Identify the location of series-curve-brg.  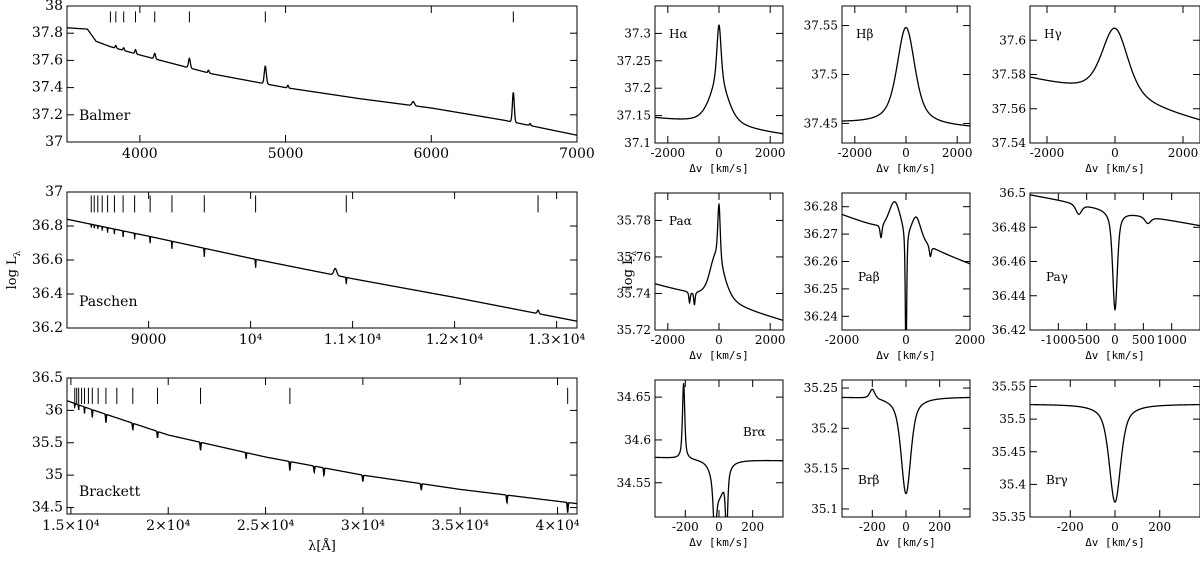
(1115, 453).